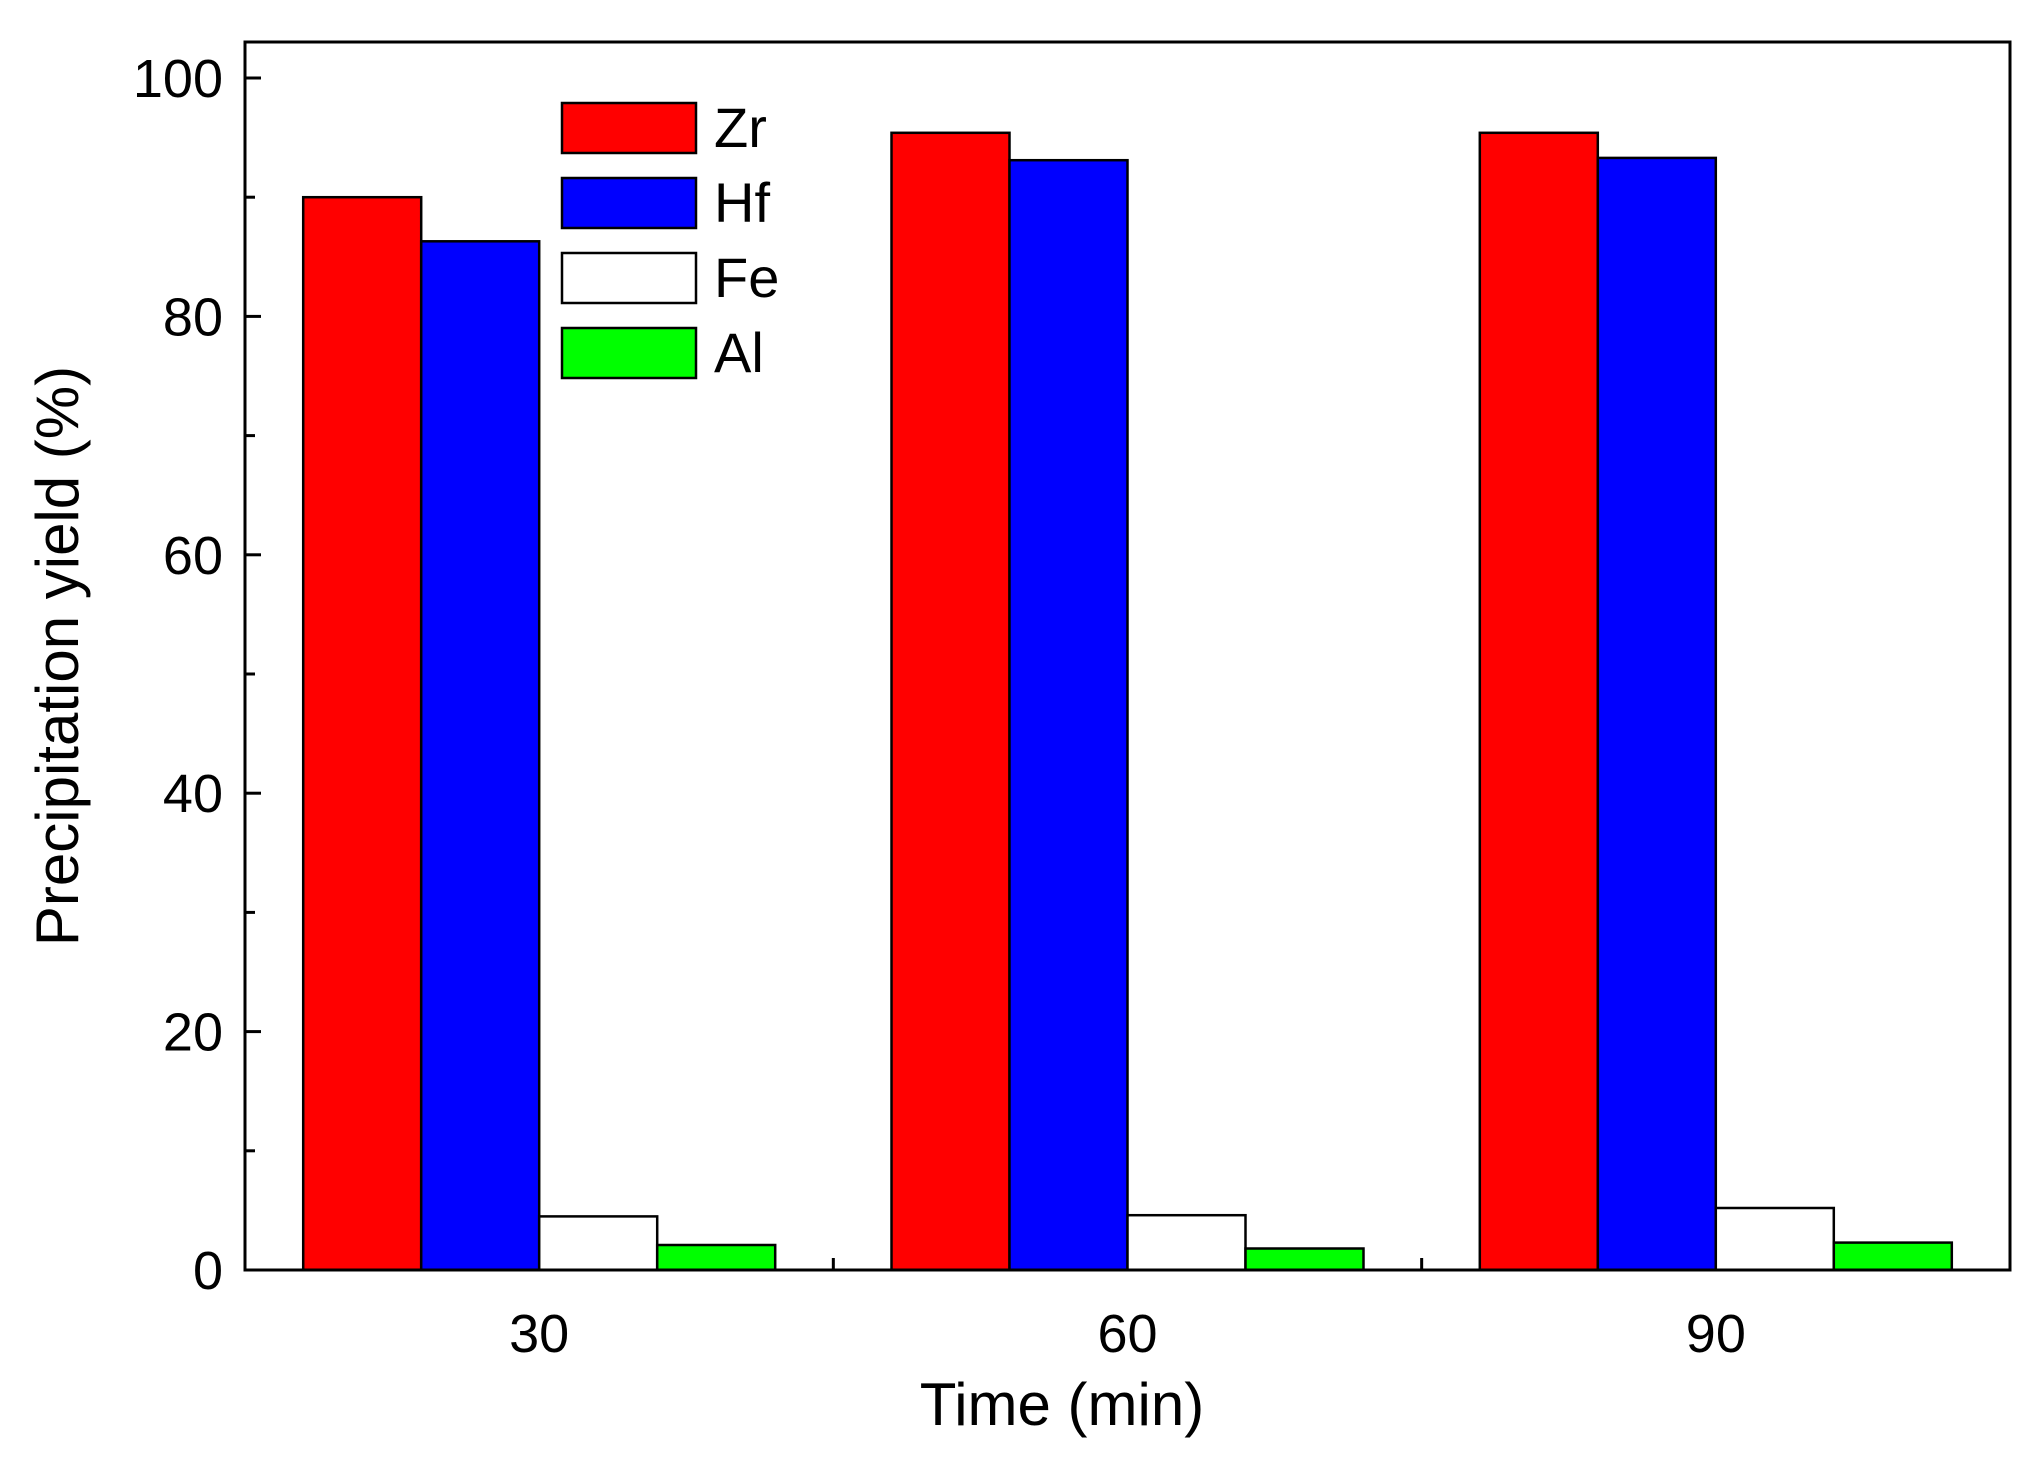  I want to click on y-tick-label-100: 100, so click(178, 79).